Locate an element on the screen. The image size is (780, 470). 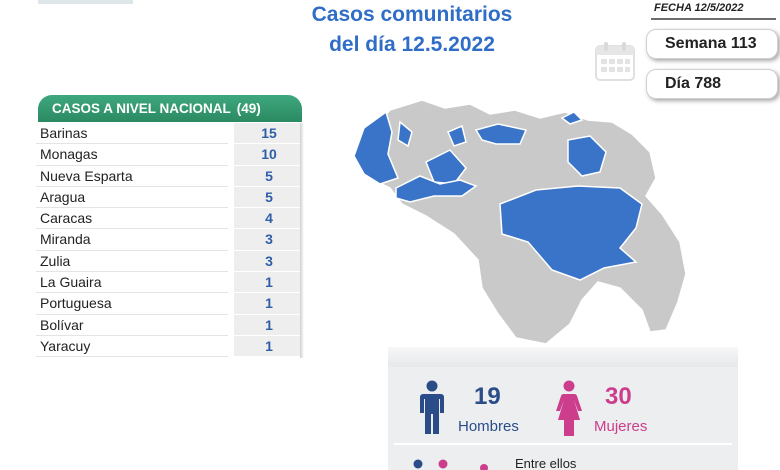
state-name: Aragua is located at coordinates (132, 198).